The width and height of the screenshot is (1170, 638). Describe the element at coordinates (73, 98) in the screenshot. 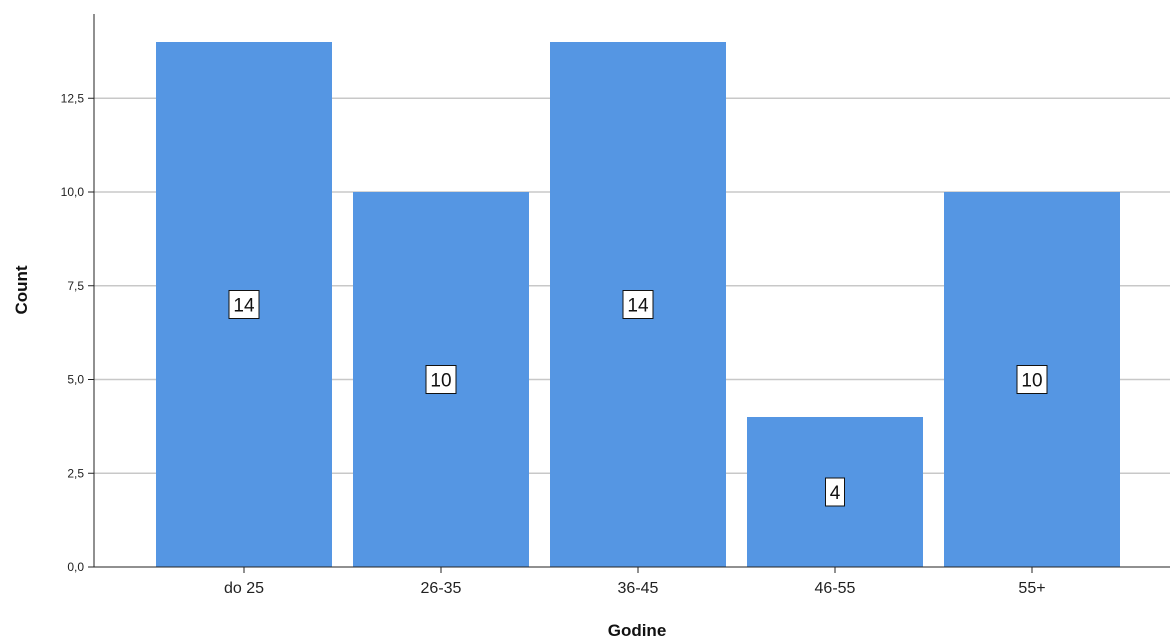

I see `y-tick-label: 12,5` at that location.